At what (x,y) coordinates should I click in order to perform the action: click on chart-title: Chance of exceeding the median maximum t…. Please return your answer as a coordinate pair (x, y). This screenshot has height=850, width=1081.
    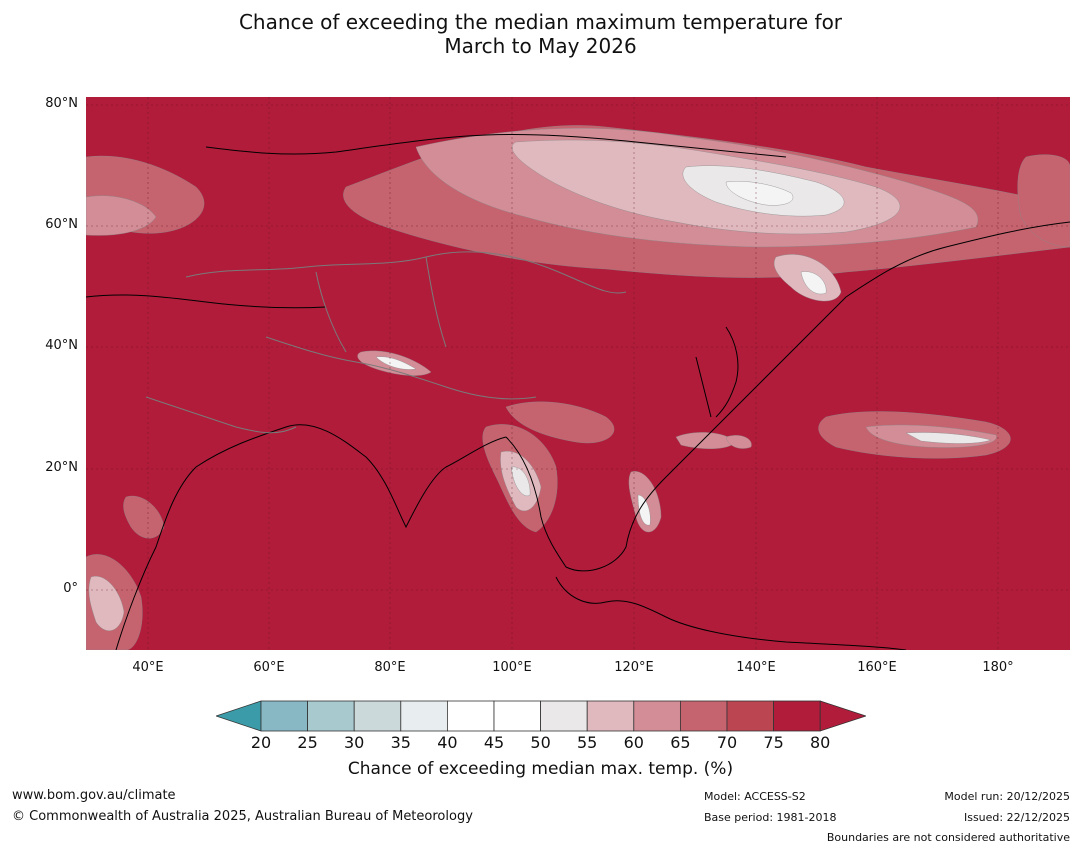
    Looking at the image, I should click on (540, 34).